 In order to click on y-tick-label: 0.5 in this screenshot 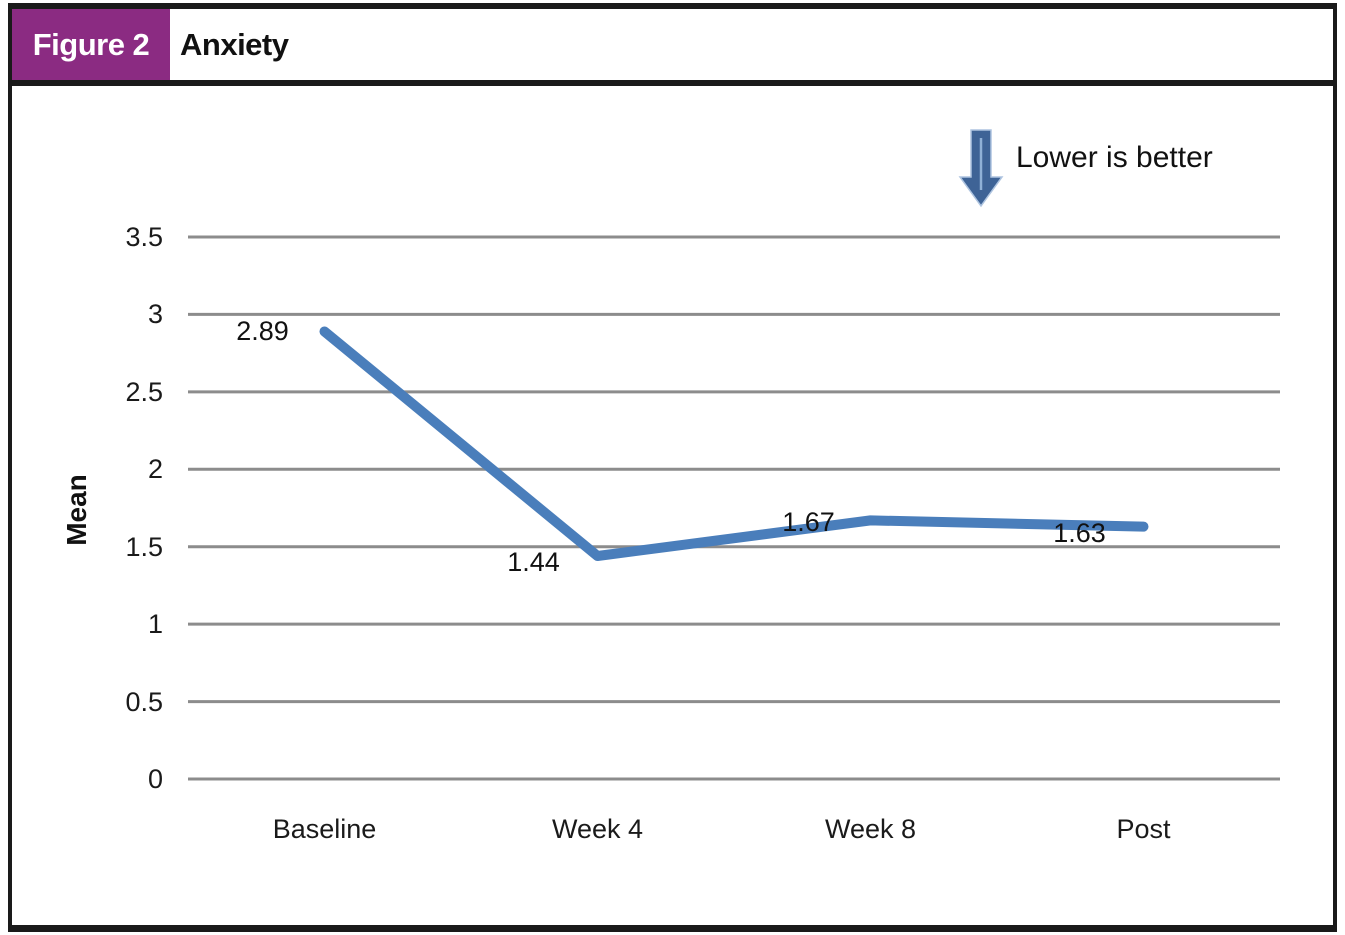, I will do `click(144, 701)`.